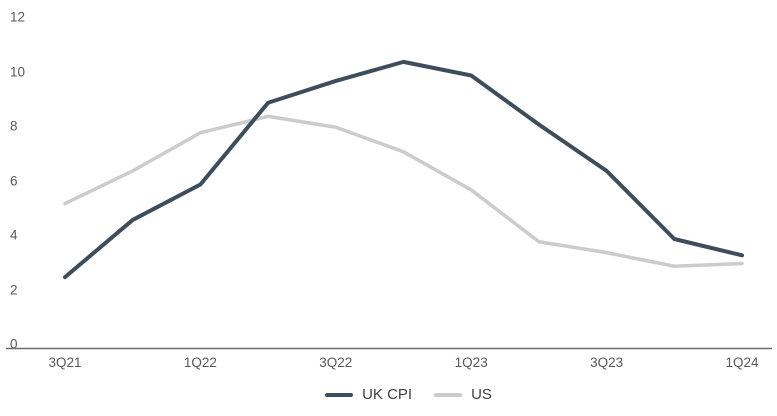 This screenshot has height=416, width=777. Describe the element at coordinates (14, 126) in the screenshot. I see `y-axis-tick-label-8: 8` at that location.